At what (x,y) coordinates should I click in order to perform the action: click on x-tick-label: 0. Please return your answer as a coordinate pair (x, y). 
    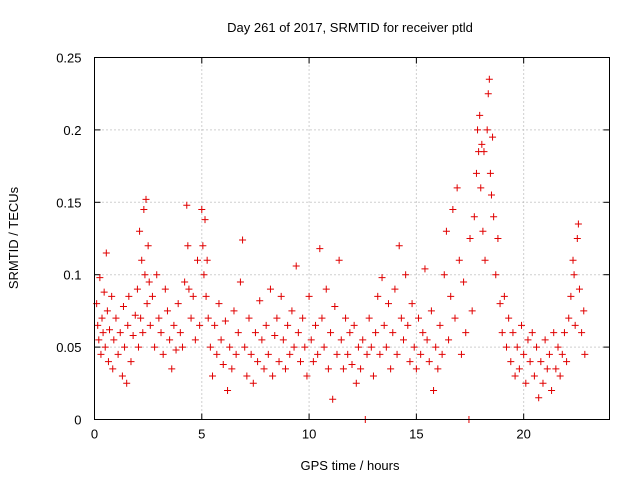
    Looking at the image, I should click on (94, 434).